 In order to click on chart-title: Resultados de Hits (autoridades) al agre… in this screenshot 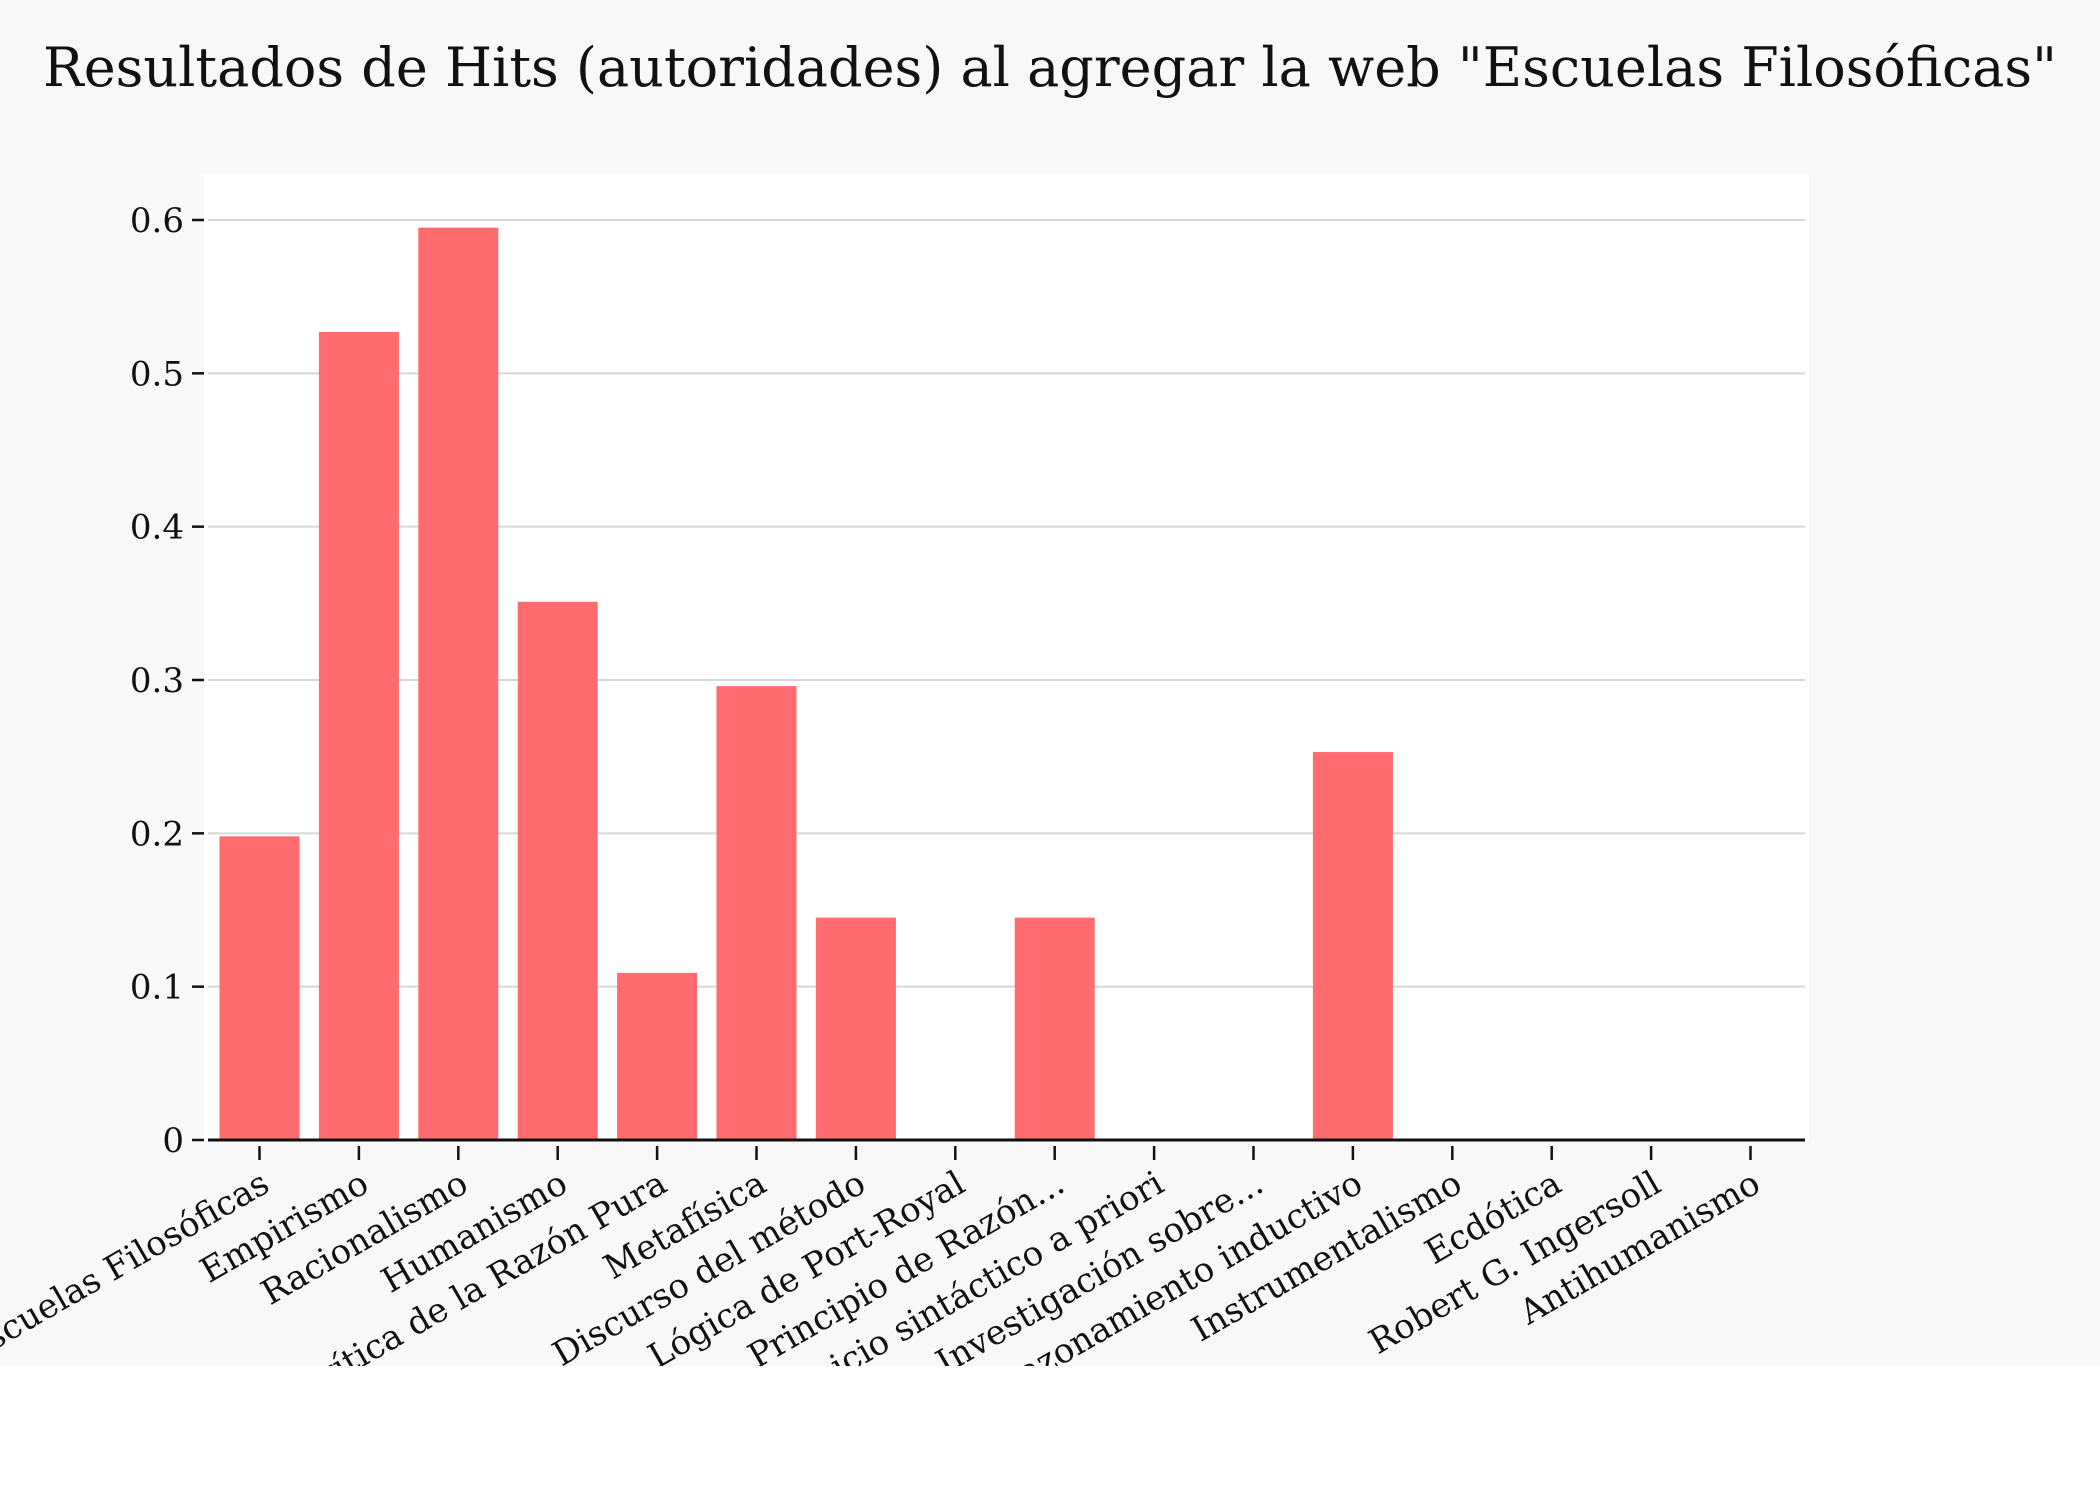, I will do `click(1050, 67)`.